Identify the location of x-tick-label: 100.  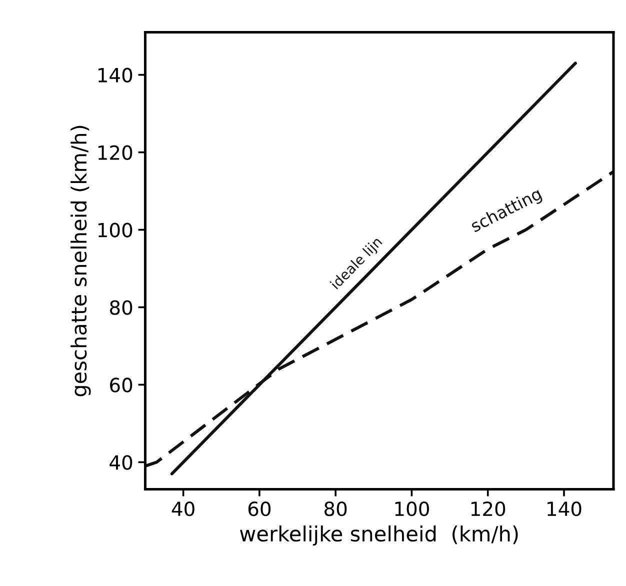
(412, 508).